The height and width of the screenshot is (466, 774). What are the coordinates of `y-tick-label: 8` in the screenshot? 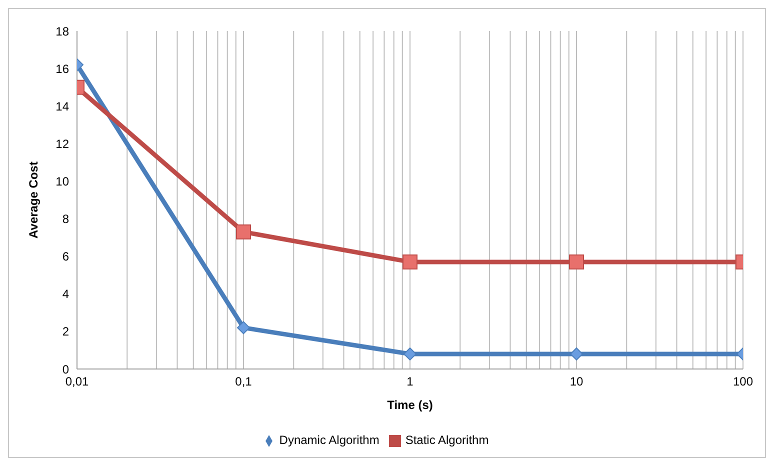 It's located at (66, 219).